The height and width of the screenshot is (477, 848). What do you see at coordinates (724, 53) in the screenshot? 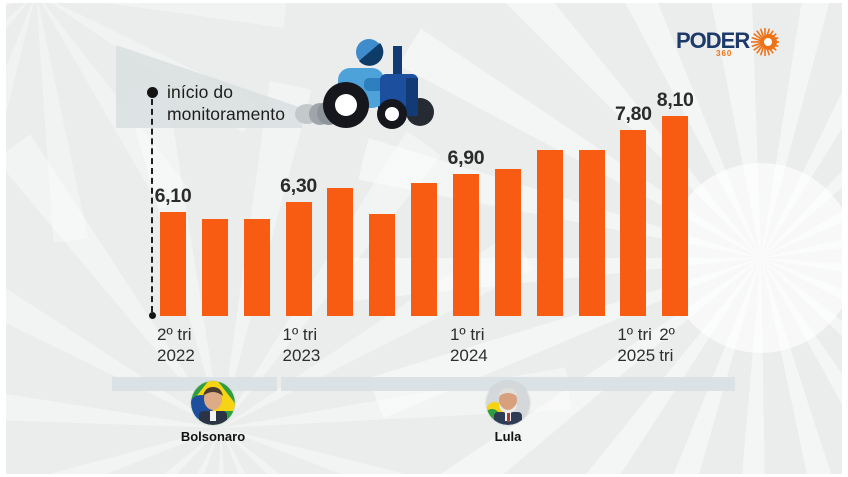
I see `logo-sub-text: 360` at bounding box center [724, 53].